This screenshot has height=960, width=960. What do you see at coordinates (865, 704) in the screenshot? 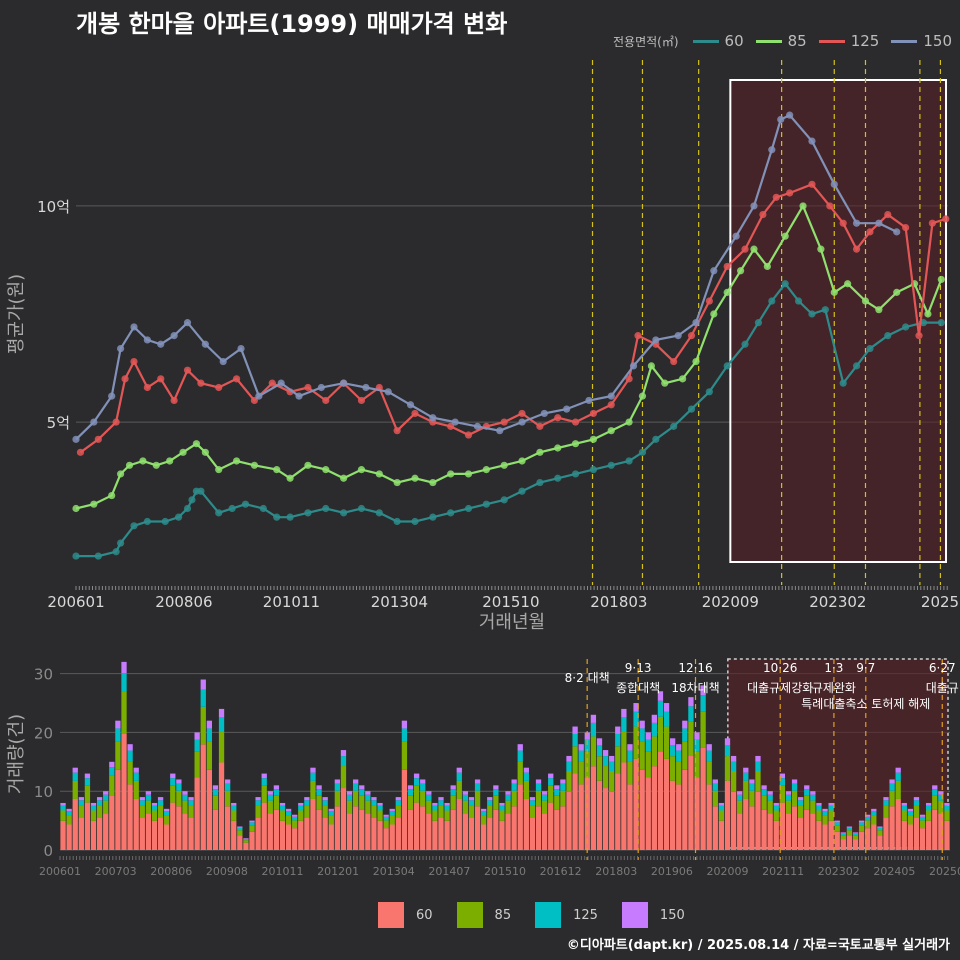
I see `policy-name-label: 특례대출축소 토허제 해제` at bounding box center [865, 704].